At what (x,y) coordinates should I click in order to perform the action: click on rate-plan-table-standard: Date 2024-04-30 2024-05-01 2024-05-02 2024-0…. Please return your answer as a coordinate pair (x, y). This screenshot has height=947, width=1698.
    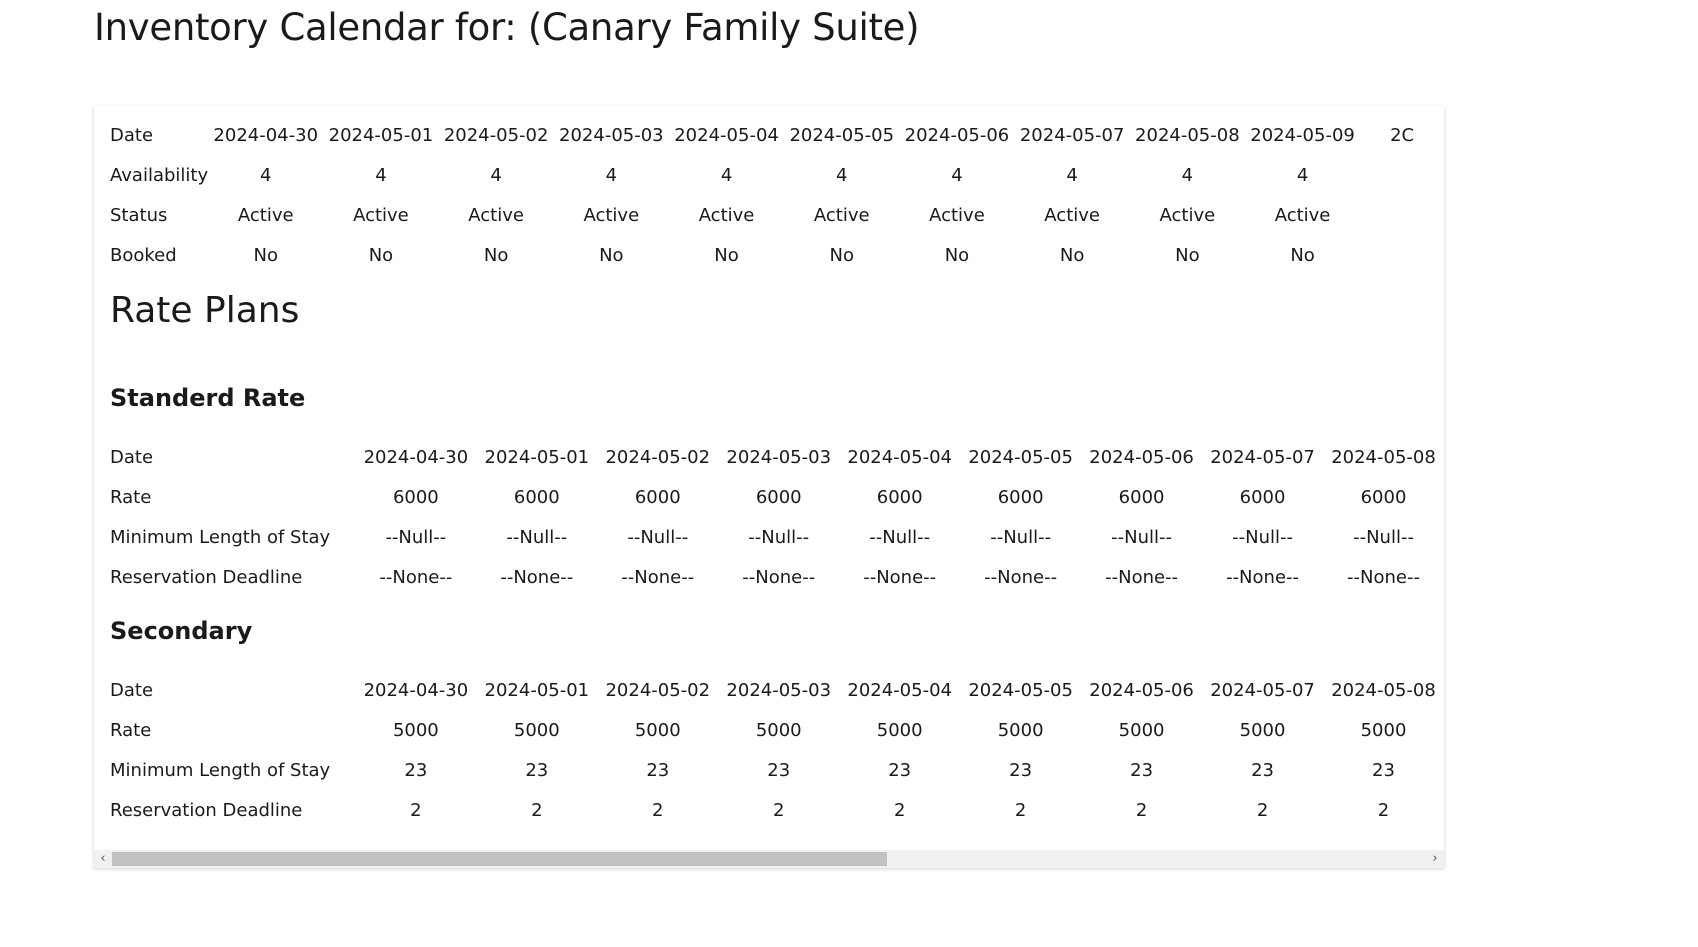
    Looking at the image, I should click on (769, 517).